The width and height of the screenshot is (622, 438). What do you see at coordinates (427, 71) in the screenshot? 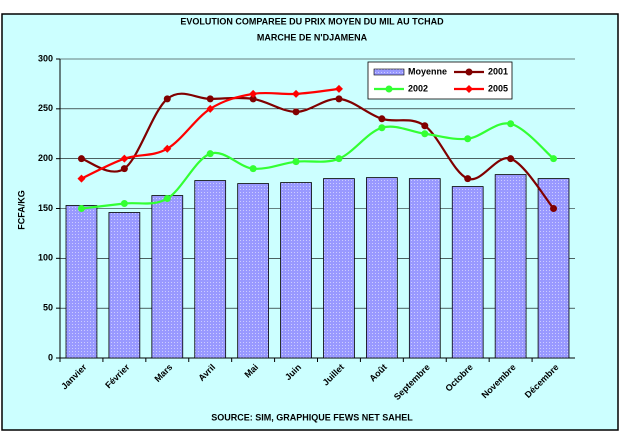
I see `legend-label: Moyenne` at bounding box center [427, 71].